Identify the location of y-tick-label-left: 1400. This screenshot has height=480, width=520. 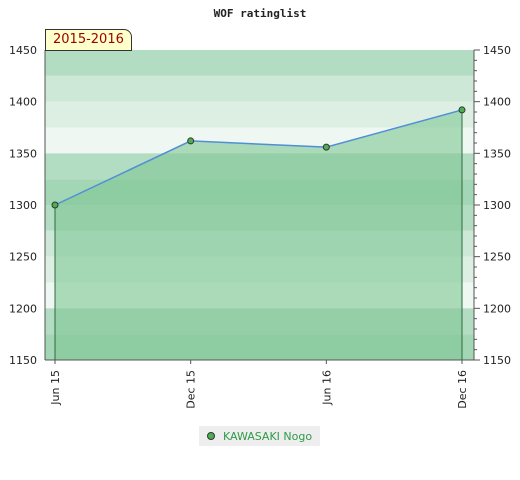
(23, 102).